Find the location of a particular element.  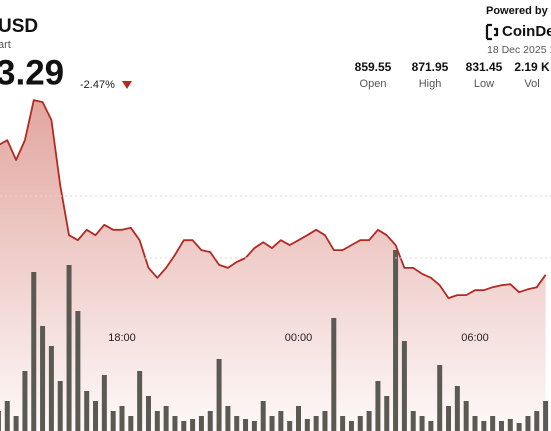

powered-by: Powered by is located at coordinates (517, 11).